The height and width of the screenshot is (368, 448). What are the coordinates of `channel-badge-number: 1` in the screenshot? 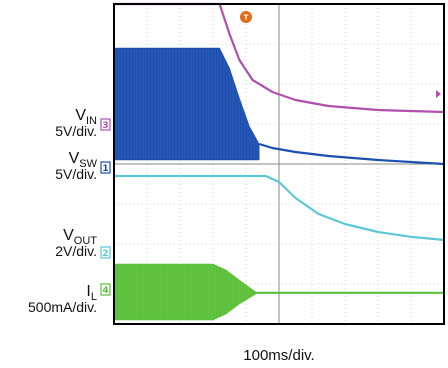 It's located at (105, 169).